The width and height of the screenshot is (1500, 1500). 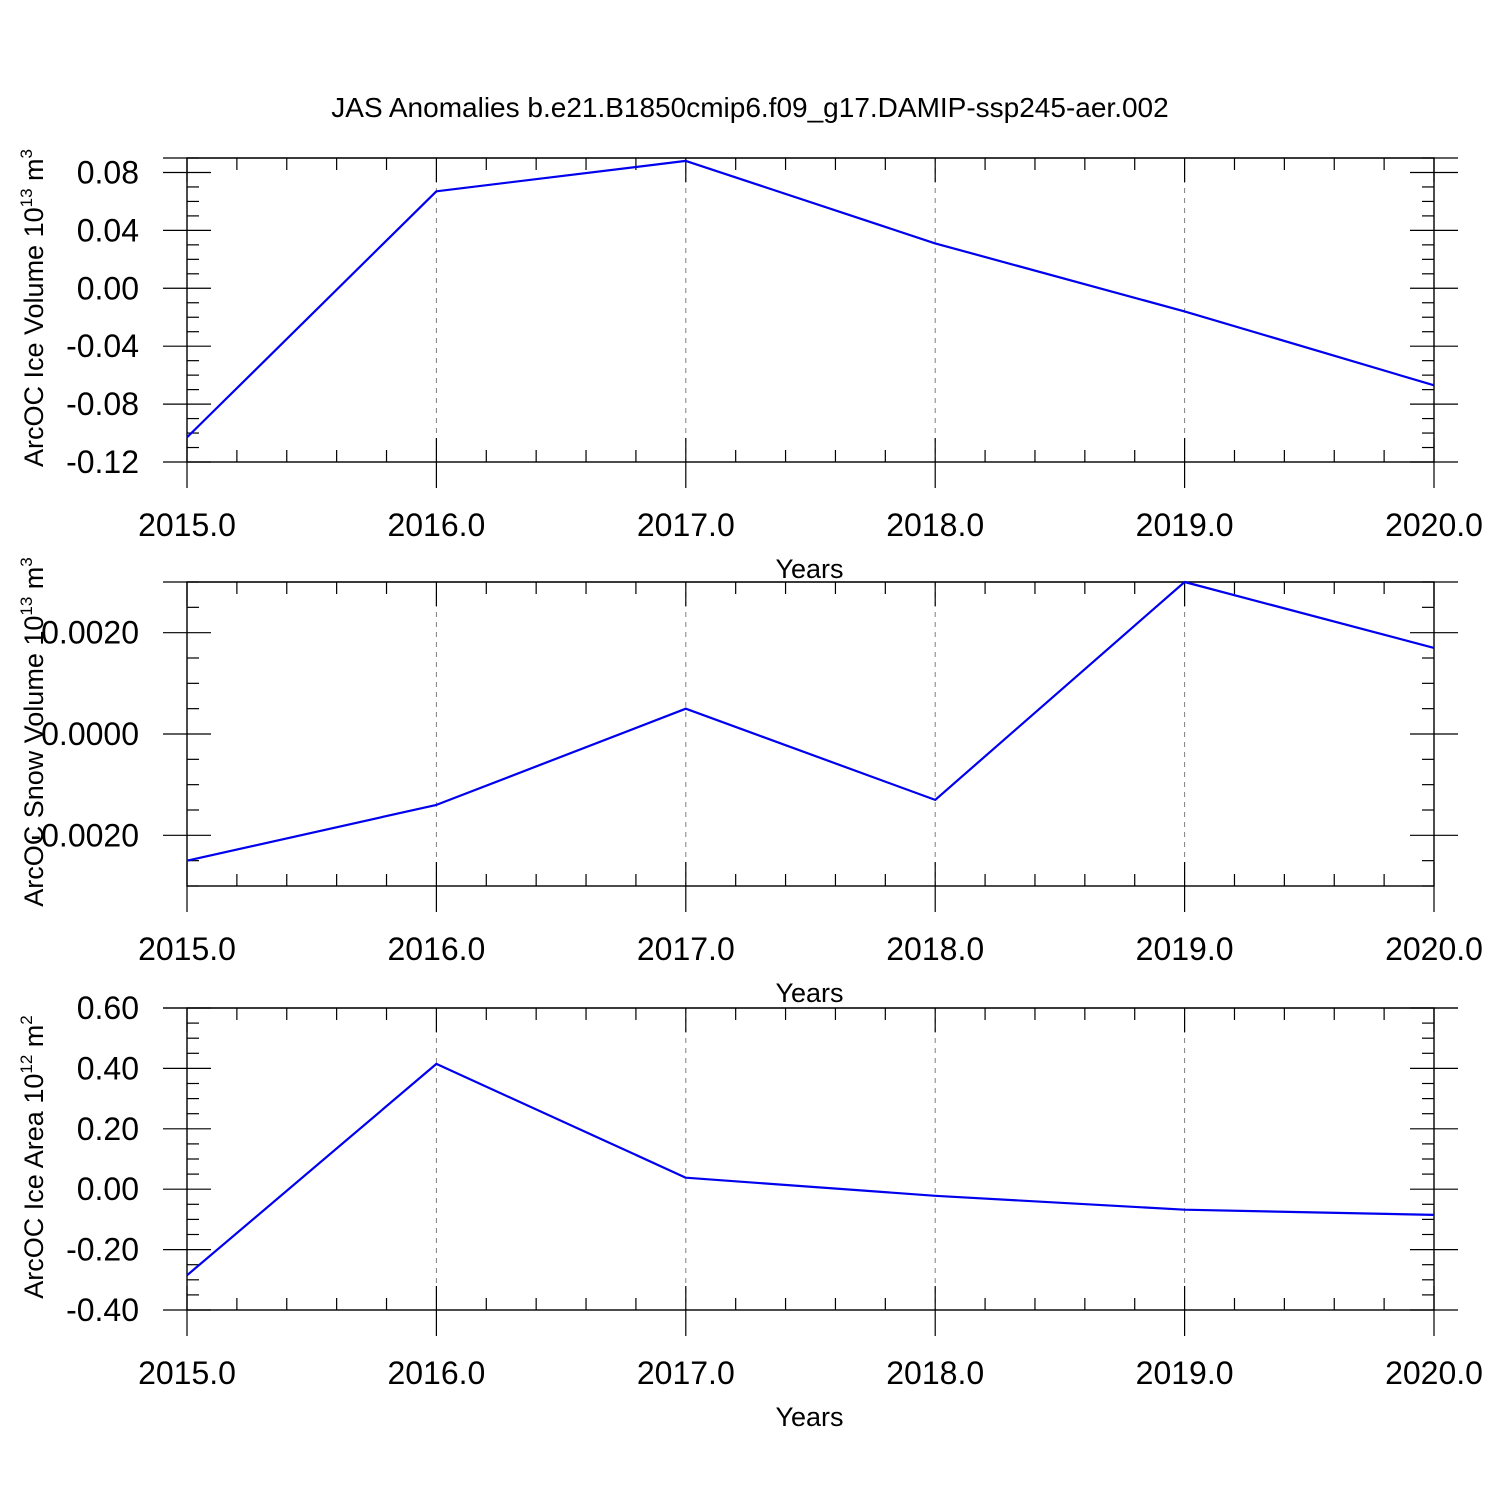 I want to click on y-tick-label: 0.20, so click(x=108, y=1129).